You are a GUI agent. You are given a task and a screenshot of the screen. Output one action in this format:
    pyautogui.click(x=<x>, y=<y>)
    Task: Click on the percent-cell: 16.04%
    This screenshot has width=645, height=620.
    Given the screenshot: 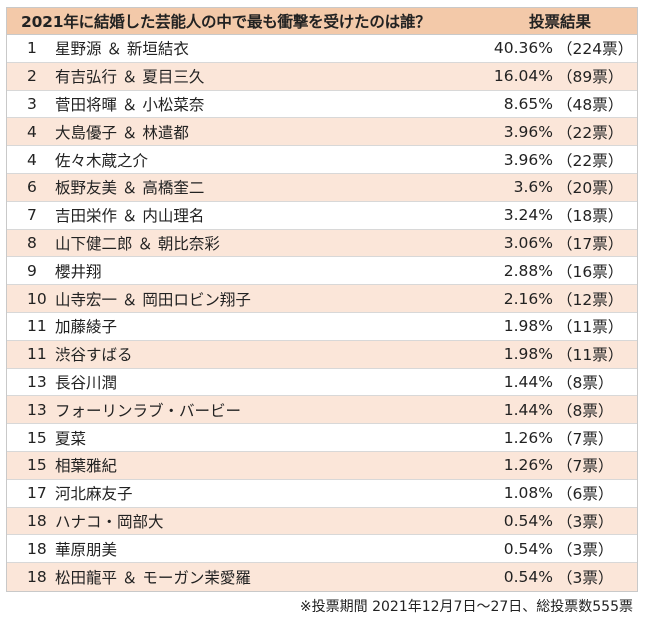 What is the action you would take?
    pyautogui.click(x=523, y=76)
    